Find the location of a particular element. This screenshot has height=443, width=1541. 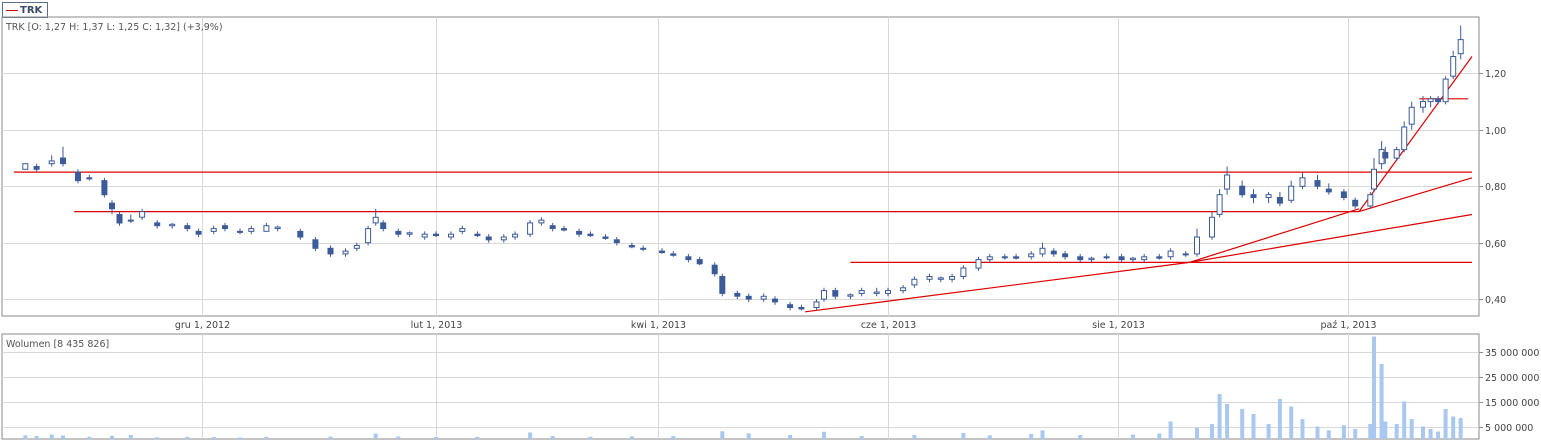

volume-tick-label: 35 000 000 is located at coordinates (1512, 353).